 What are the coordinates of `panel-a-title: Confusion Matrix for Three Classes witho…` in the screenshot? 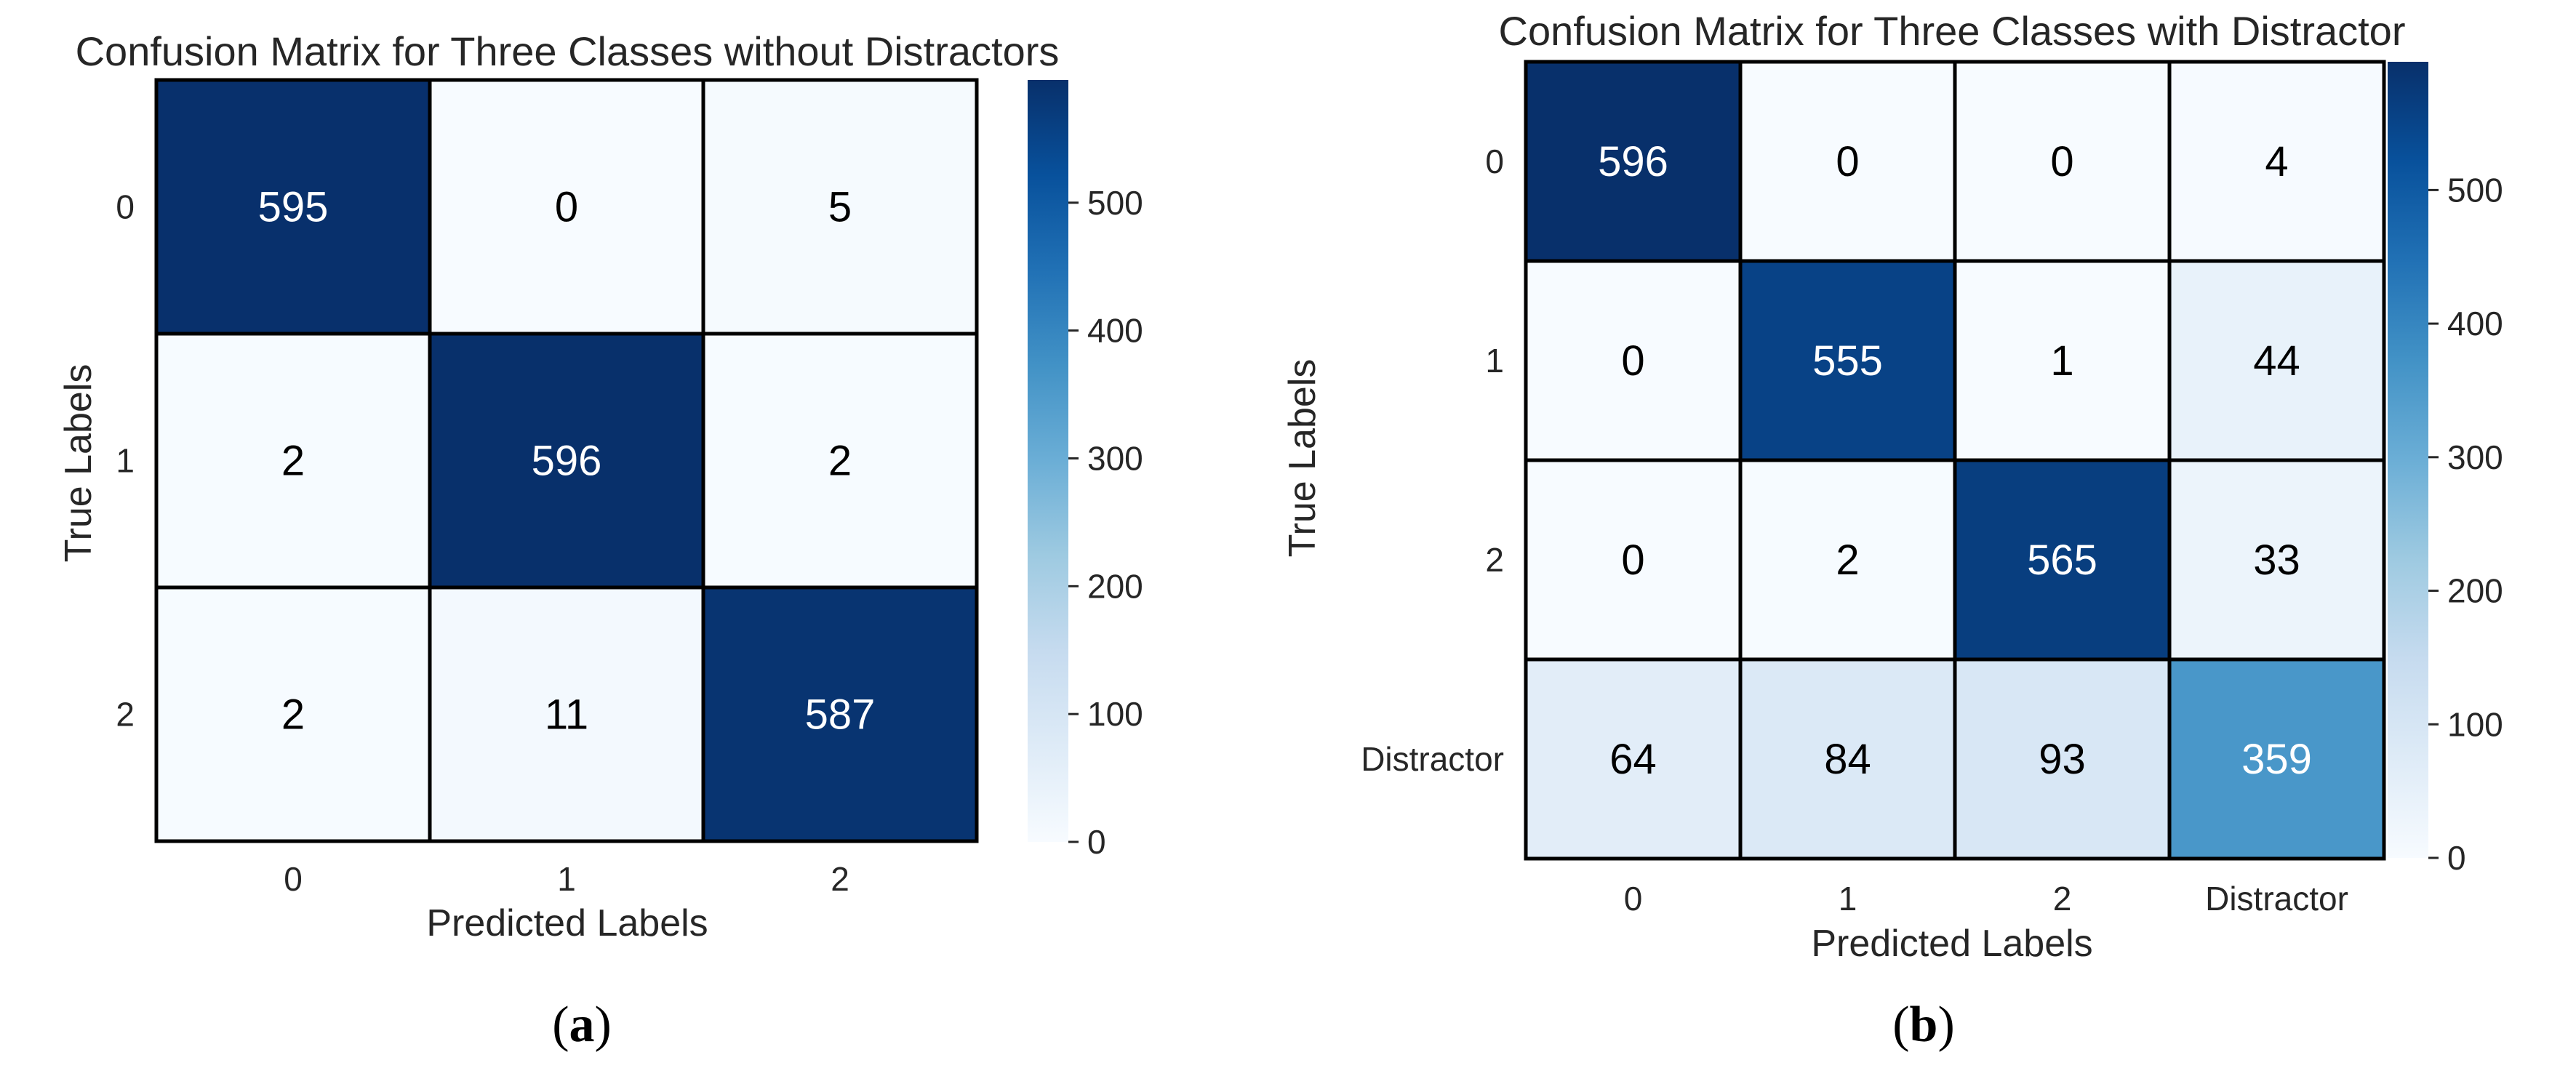 It's located at (568, 51).